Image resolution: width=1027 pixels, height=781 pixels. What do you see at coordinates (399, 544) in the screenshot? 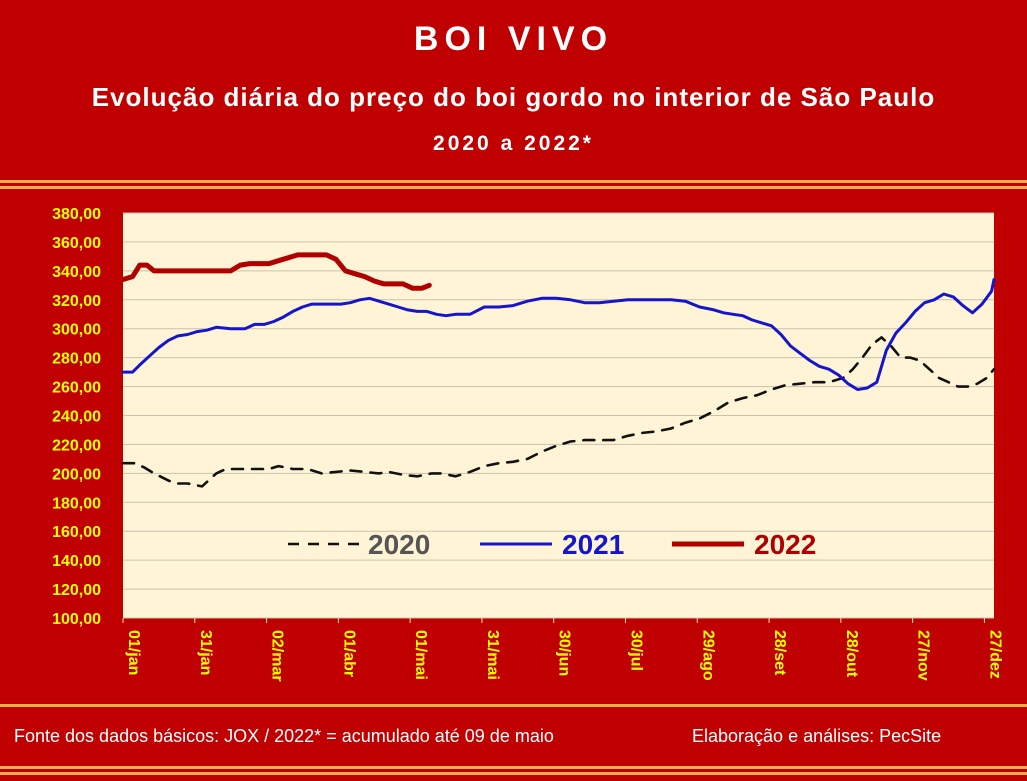
I see `legend-label-2020: 2020` at bounding box center [399, 544].